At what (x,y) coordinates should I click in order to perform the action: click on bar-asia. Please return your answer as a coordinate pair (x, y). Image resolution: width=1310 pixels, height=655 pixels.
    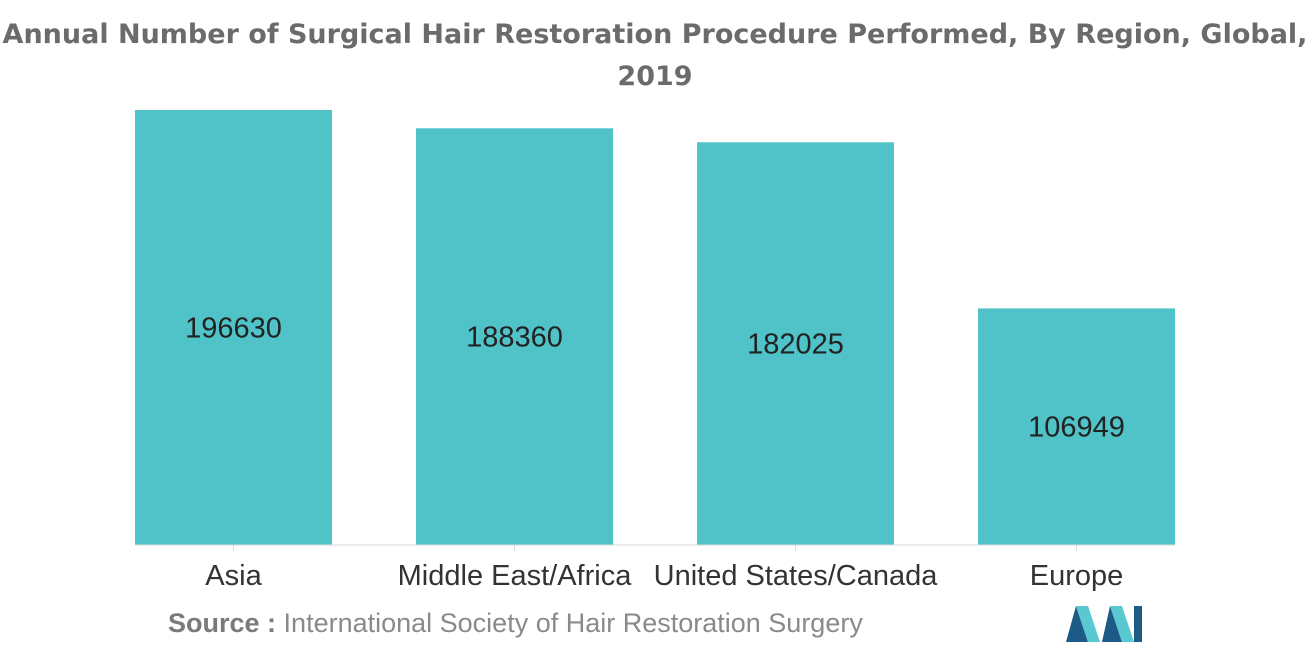
    Looking at the image, I should click on (233, 327).